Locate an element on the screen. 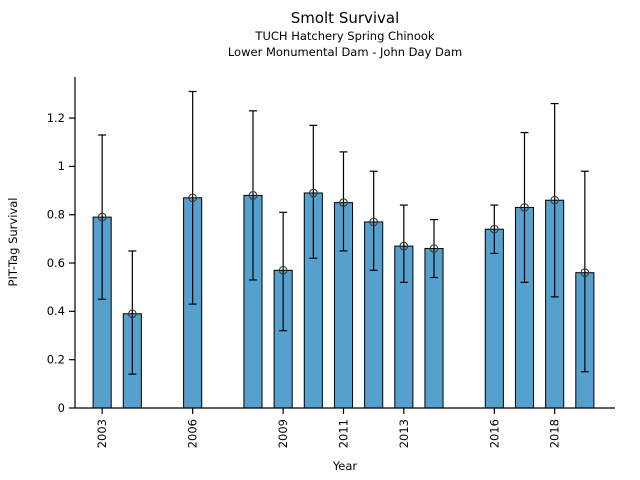 The height and width of the screenshot is (480, 640). y-axis-label: PIT-Tag Survival is located at coordinates (13, 242).